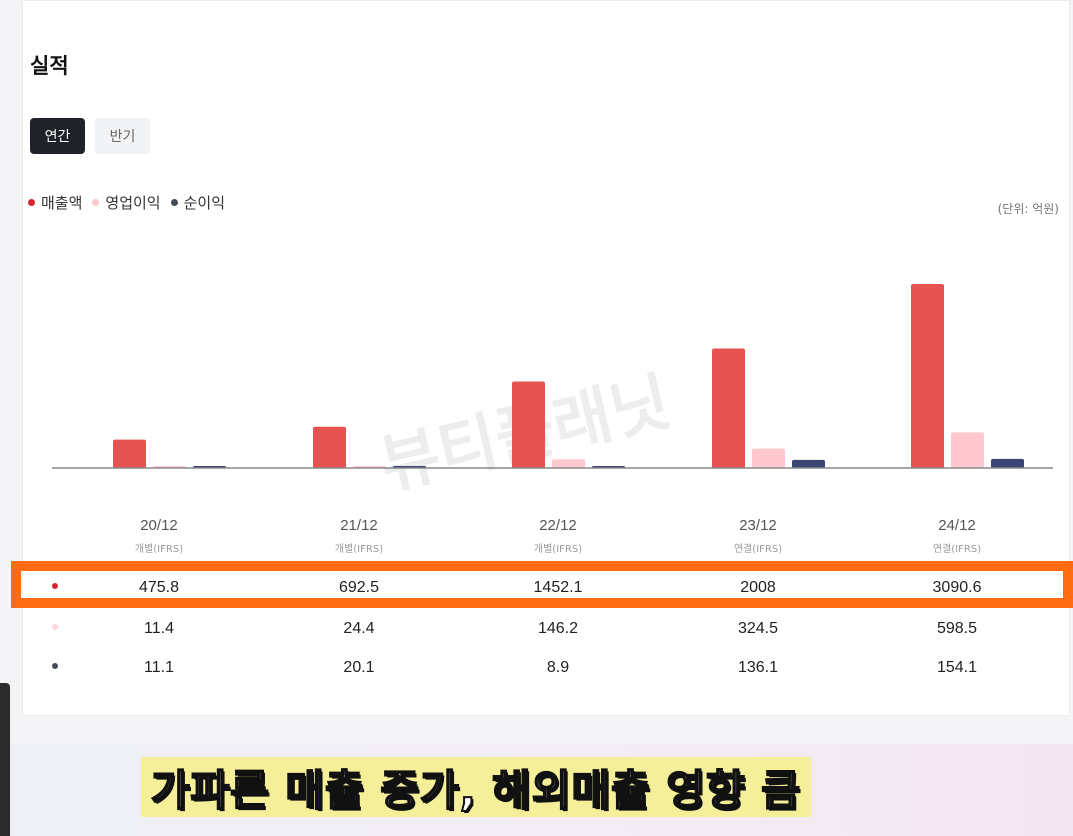  I want to click on table-cell-net-income-24-12: 154.1, so click(957, 667).